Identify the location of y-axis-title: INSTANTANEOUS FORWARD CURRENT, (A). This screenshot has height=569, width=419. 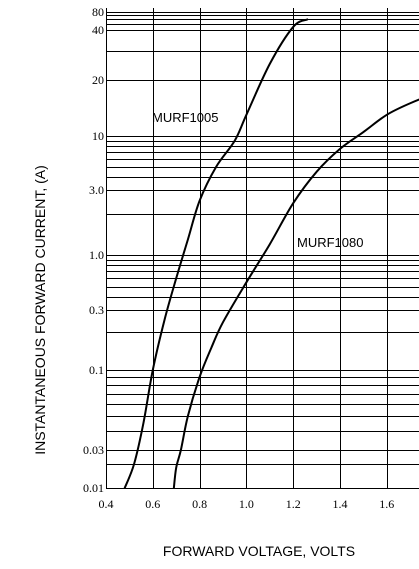
(40, 310).